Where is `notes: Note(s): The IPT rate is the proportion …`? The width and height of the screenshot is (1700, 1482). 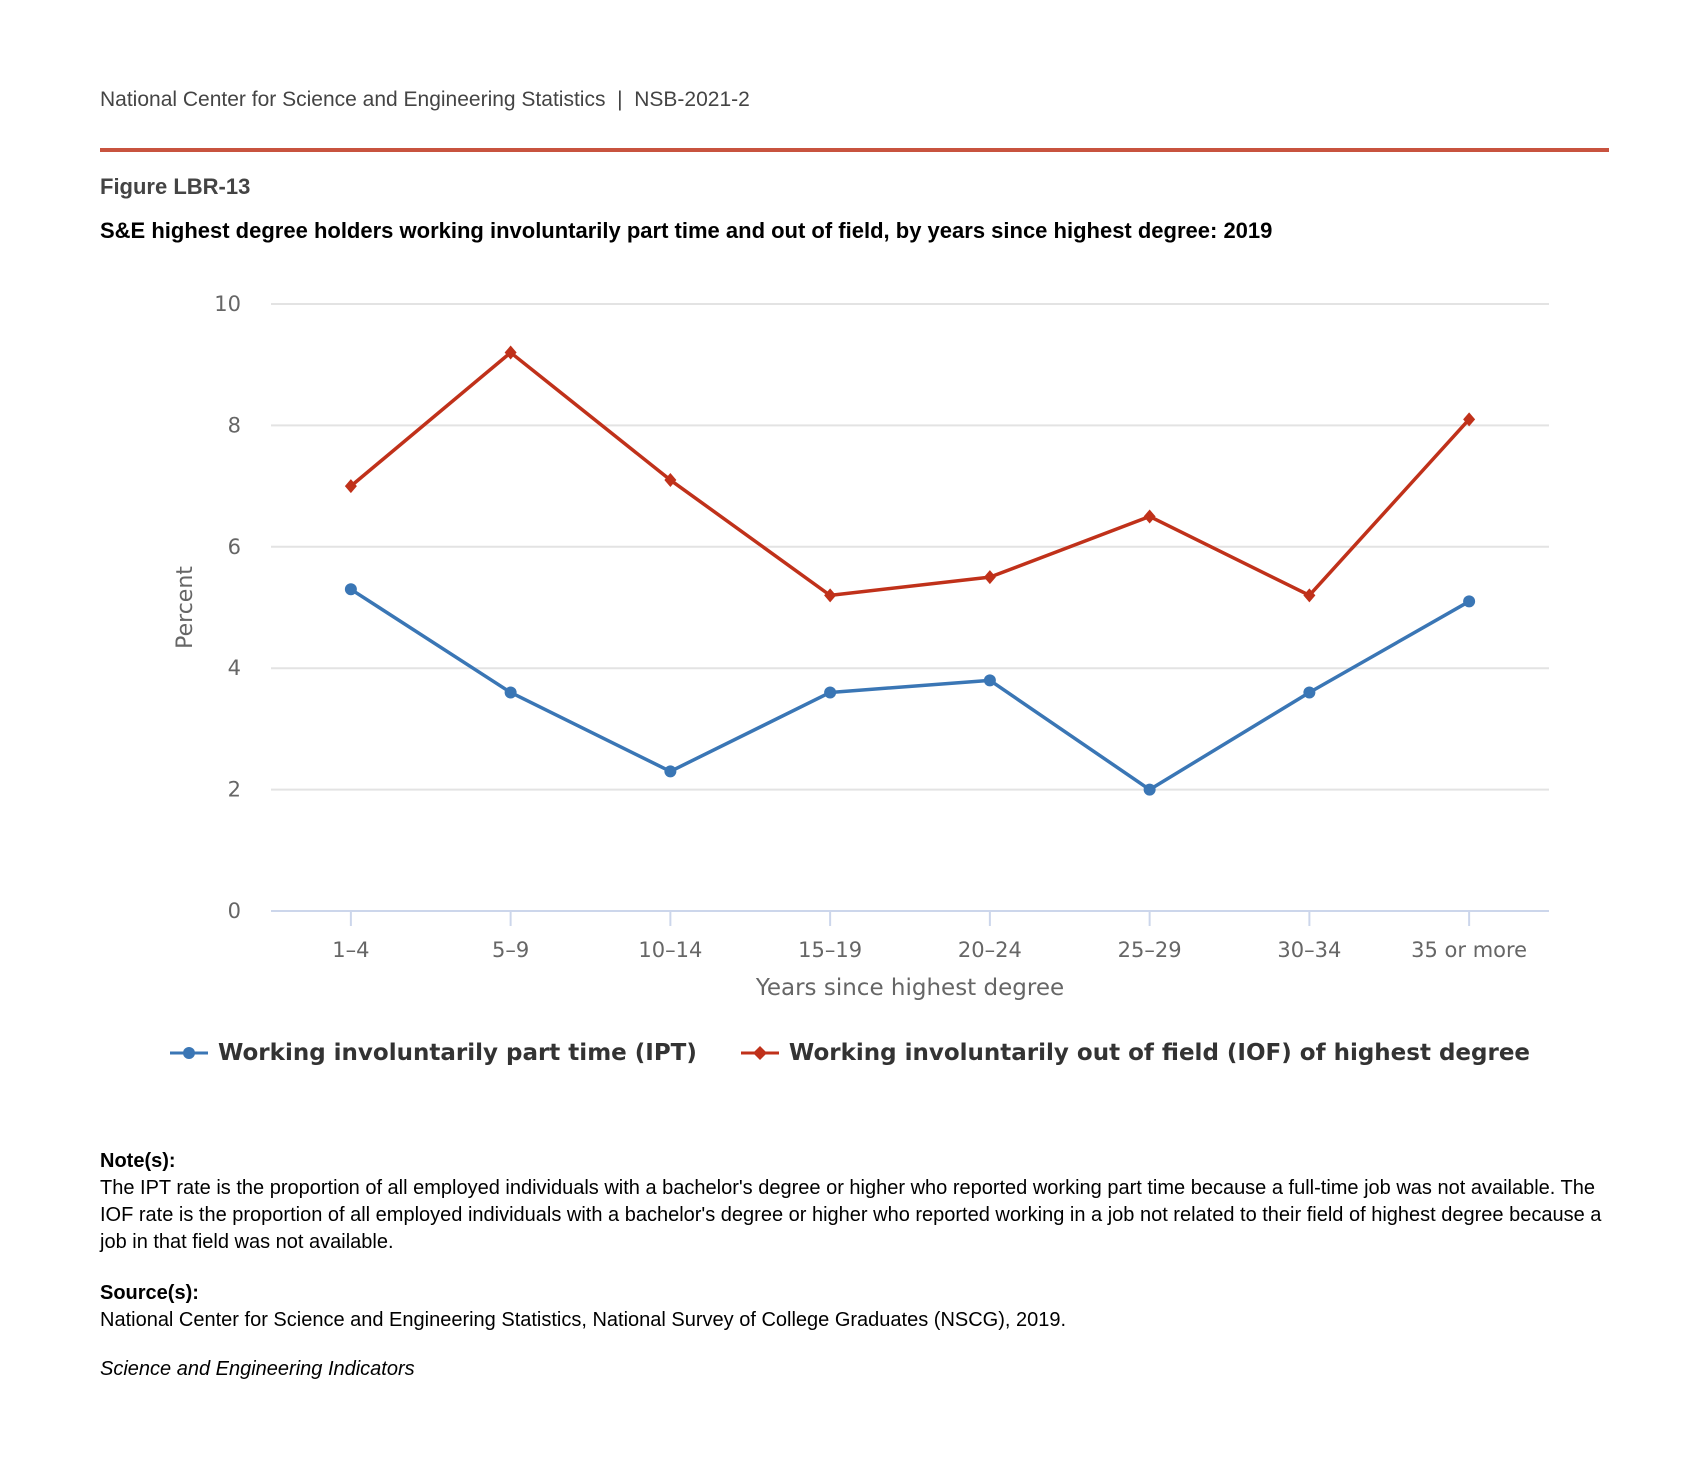 notes: Note(s): The IPT rate is the proportion … is located at coordinates (860, 1202).